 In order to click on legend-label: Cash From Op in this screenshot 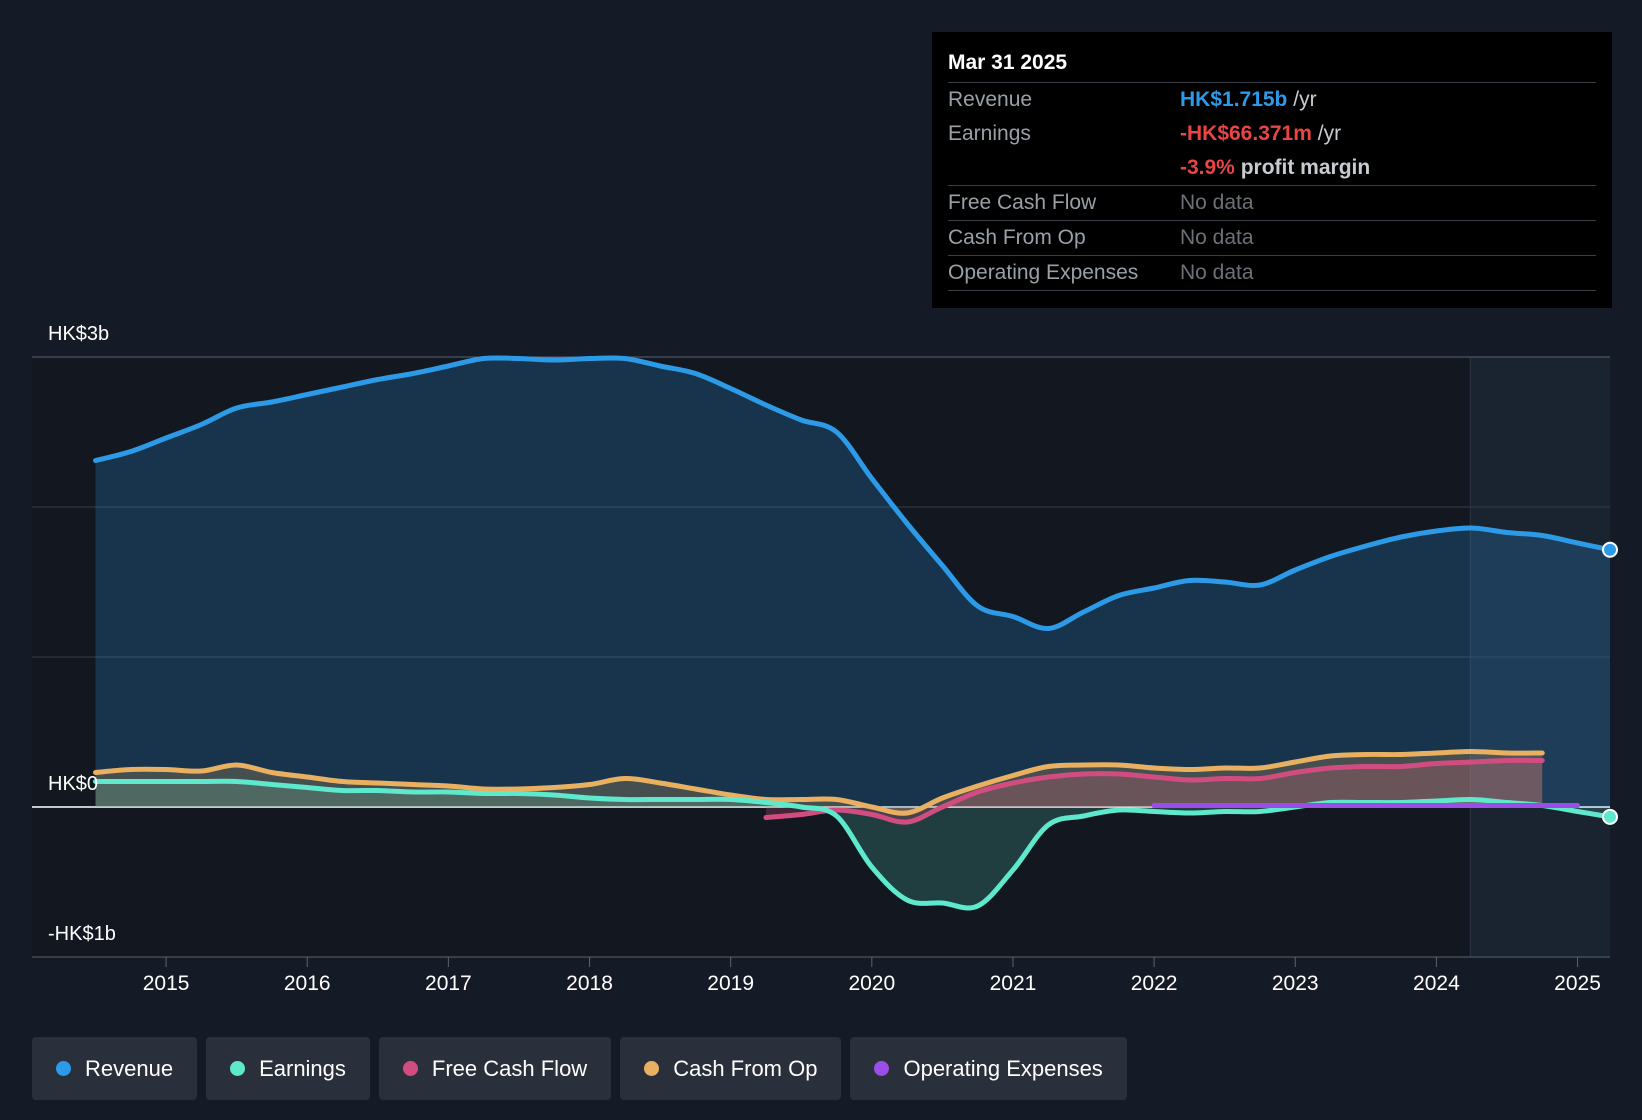, I will do `click(745, 1068)`.